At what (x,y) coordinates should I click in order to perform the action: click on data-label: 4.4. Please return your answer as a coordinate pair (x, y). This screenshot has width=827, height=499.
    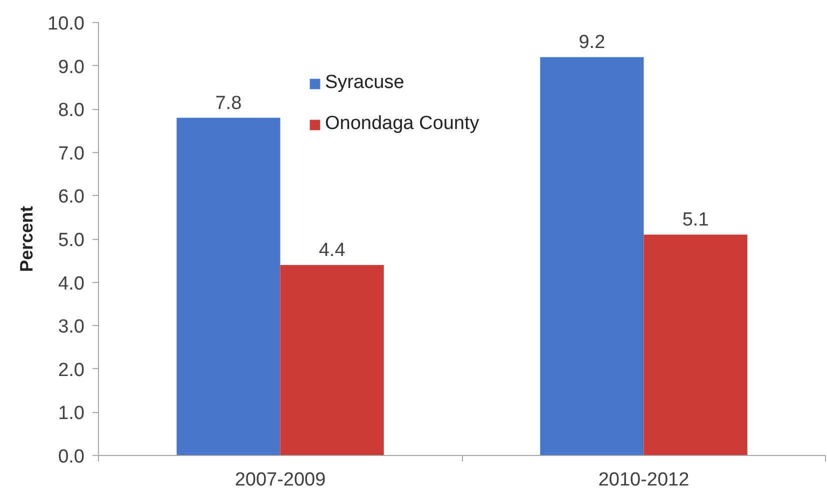
    Looking at the image, I should click on (332, 250).